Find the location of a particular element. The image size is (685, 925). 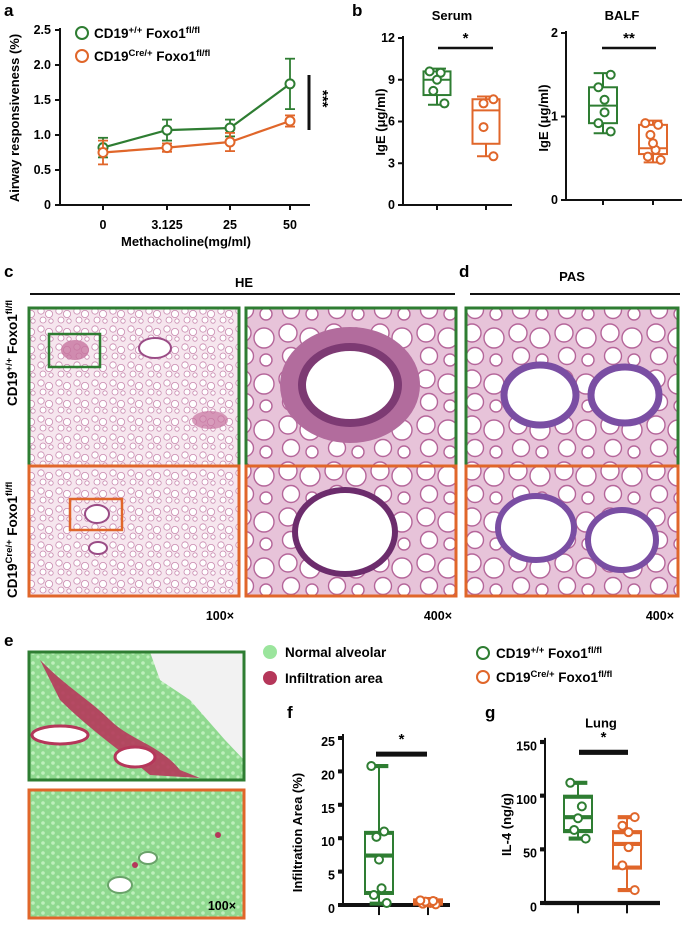

legend-fg-cre-sup: Cre/+ is located at coordinates (543, 674).